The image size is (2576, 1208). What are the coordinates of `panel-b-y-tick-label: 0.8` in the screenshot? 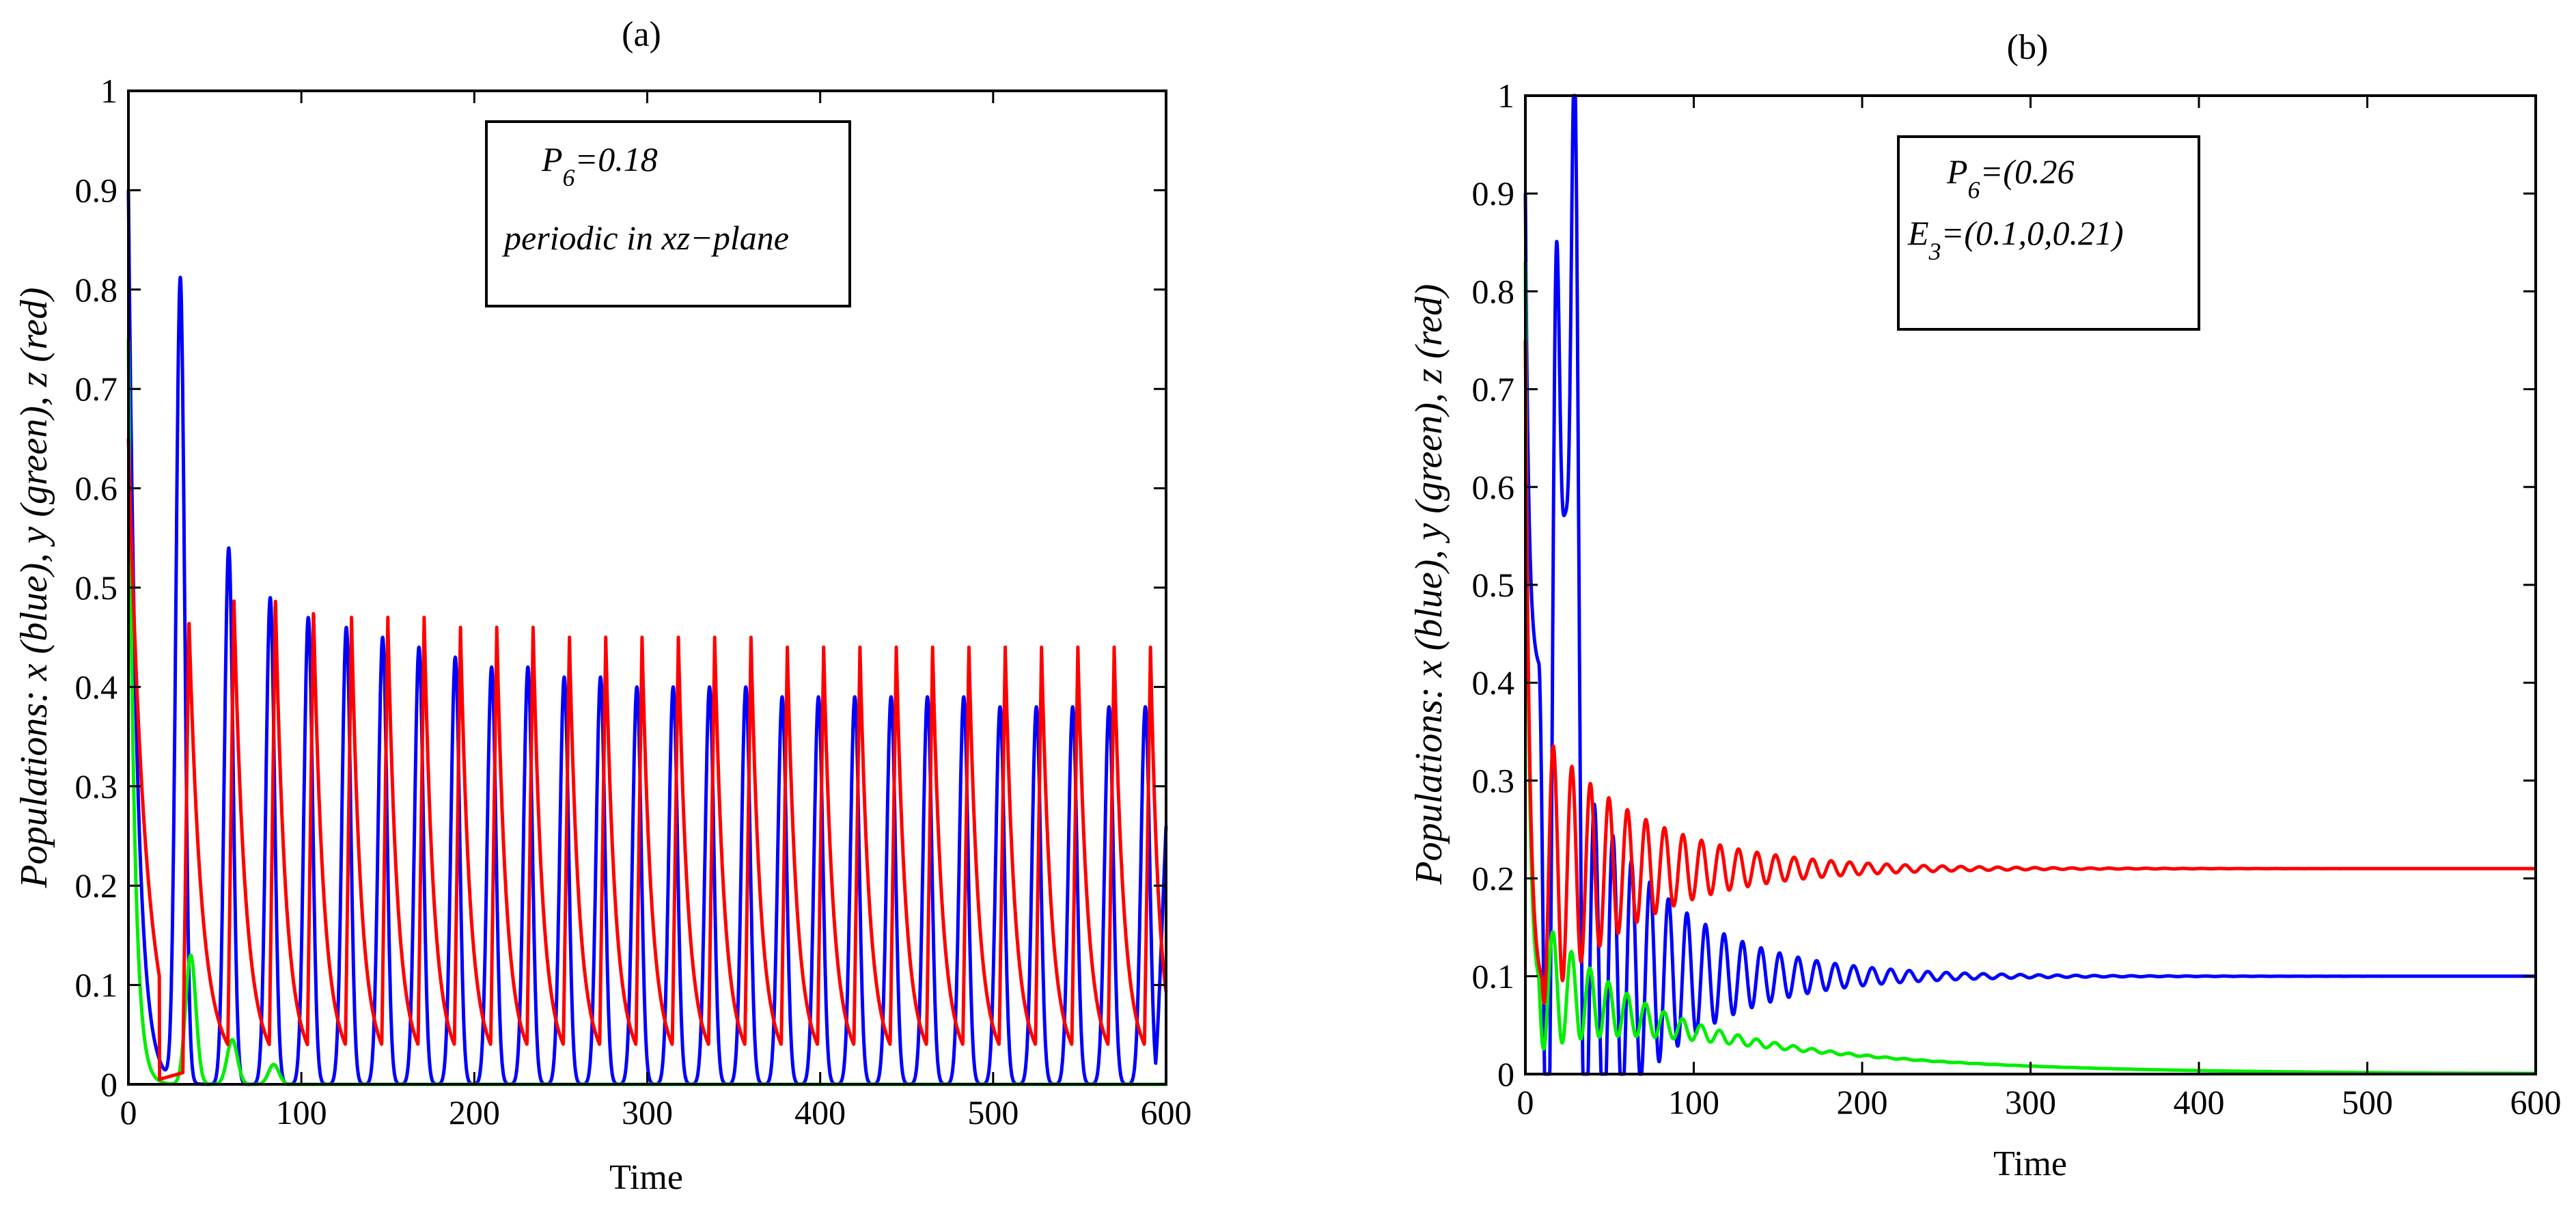 It's located at (1494, 291).